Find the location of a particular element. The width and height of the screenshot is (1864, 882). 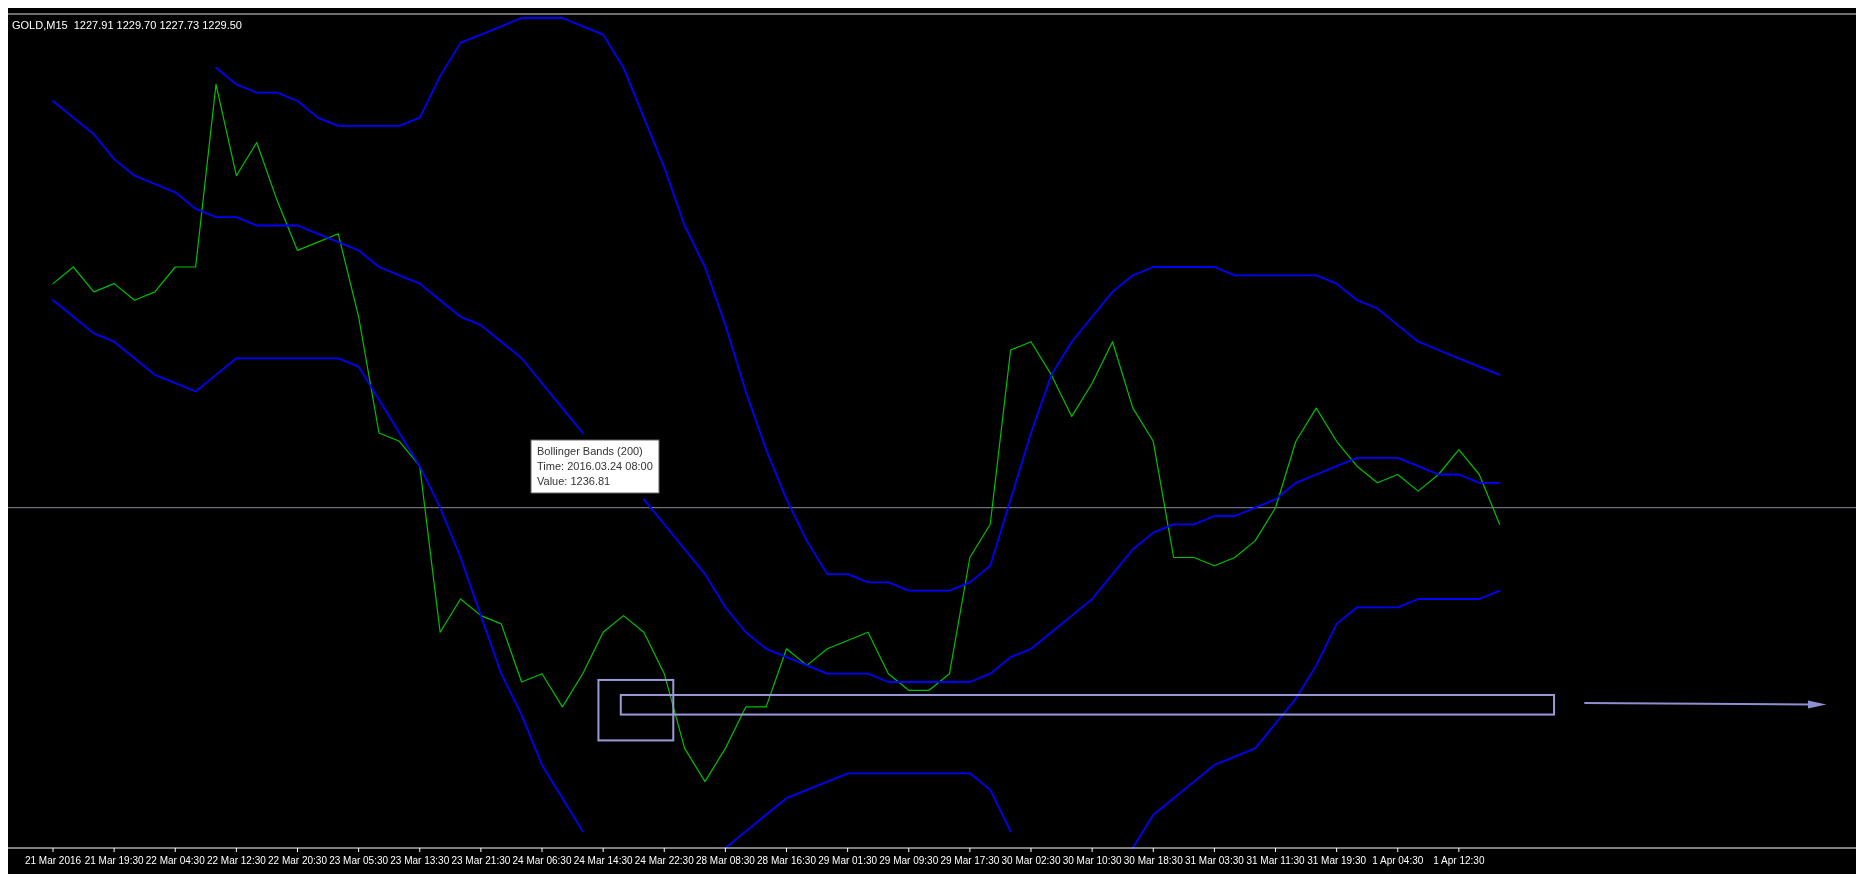

x-tick-label: 29 Mar 09:30 is located at coordinates (909, 860).